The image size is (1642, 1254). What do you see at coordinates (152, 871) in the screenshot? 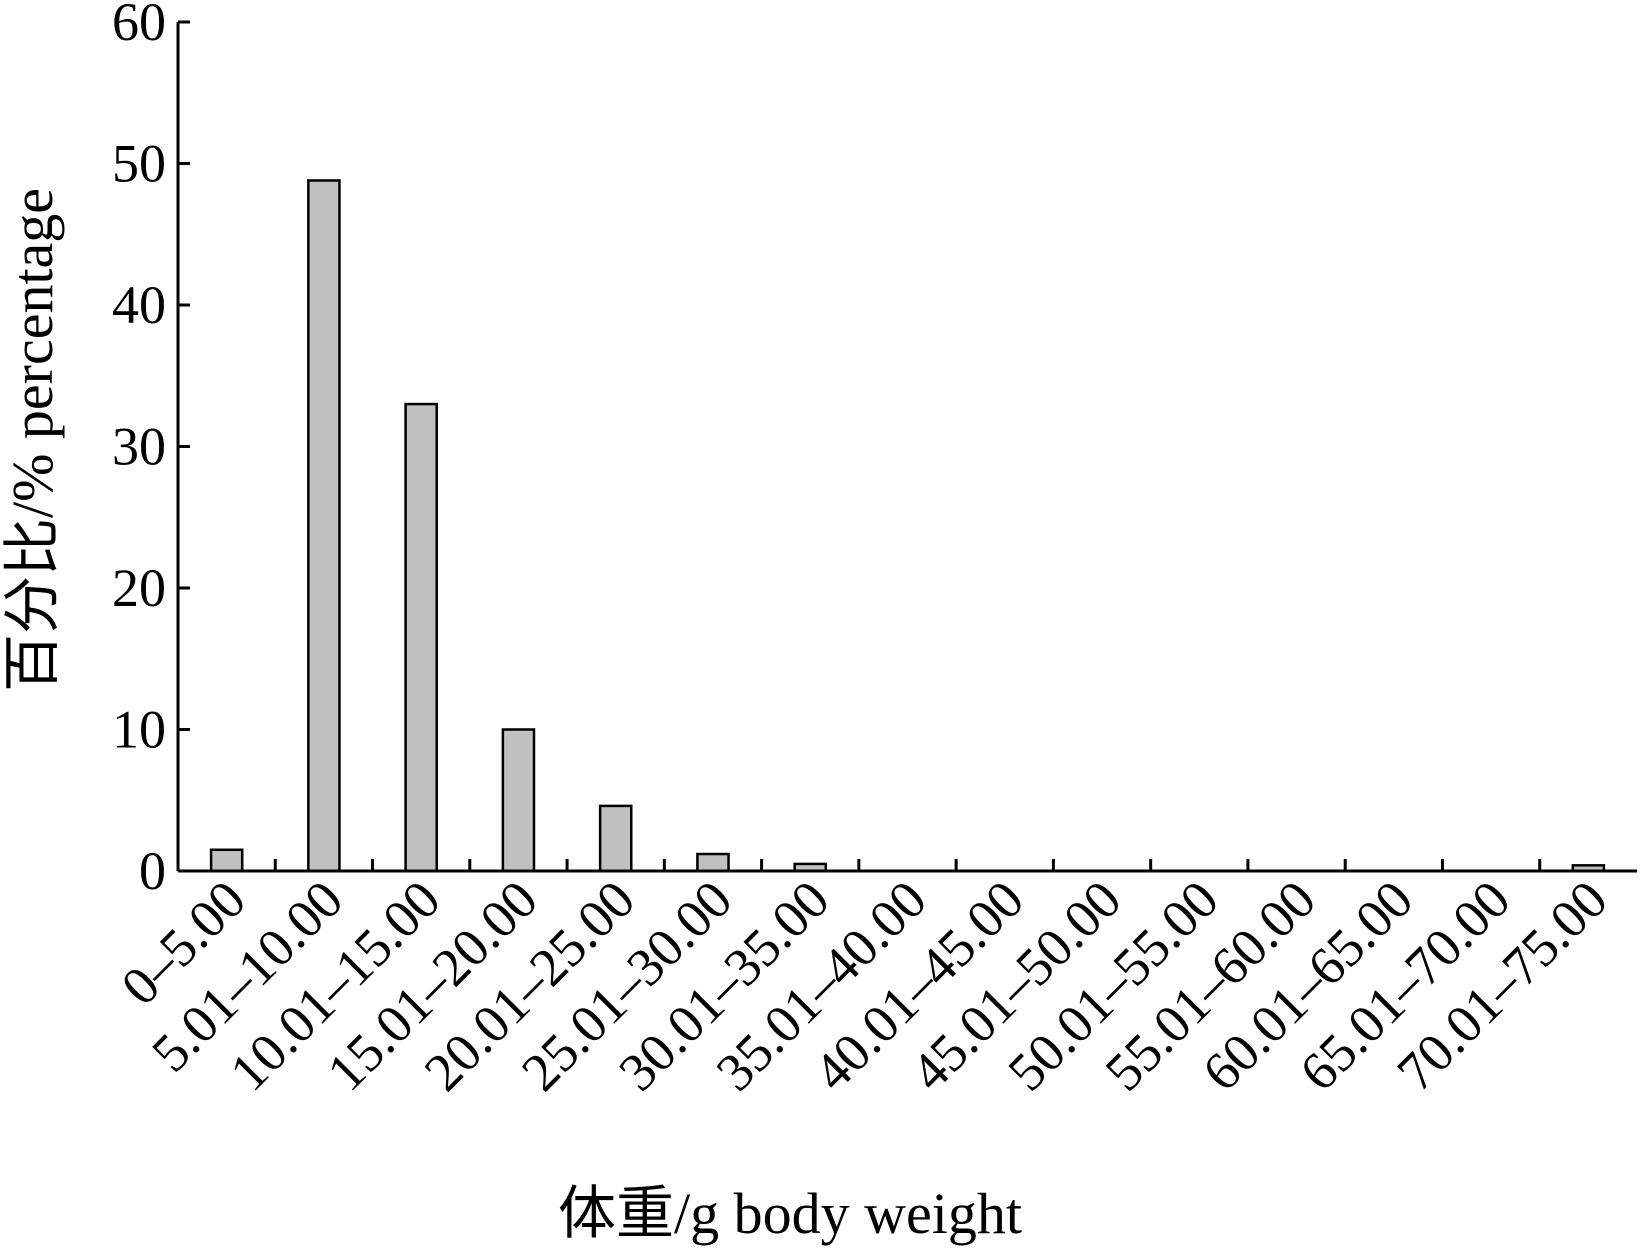
I see `y-tick-label: 0` at bounding box center [152, 871].